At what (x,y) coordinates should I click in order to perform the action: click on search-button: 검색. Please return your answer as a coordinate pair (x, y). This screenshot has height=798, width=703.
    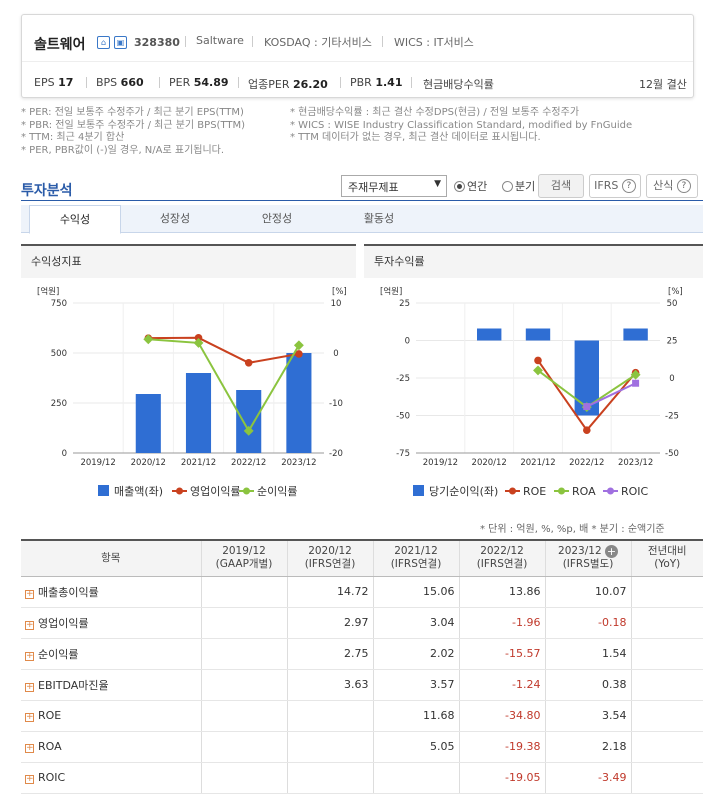
    Looking at the image, I should click on (561, 186).